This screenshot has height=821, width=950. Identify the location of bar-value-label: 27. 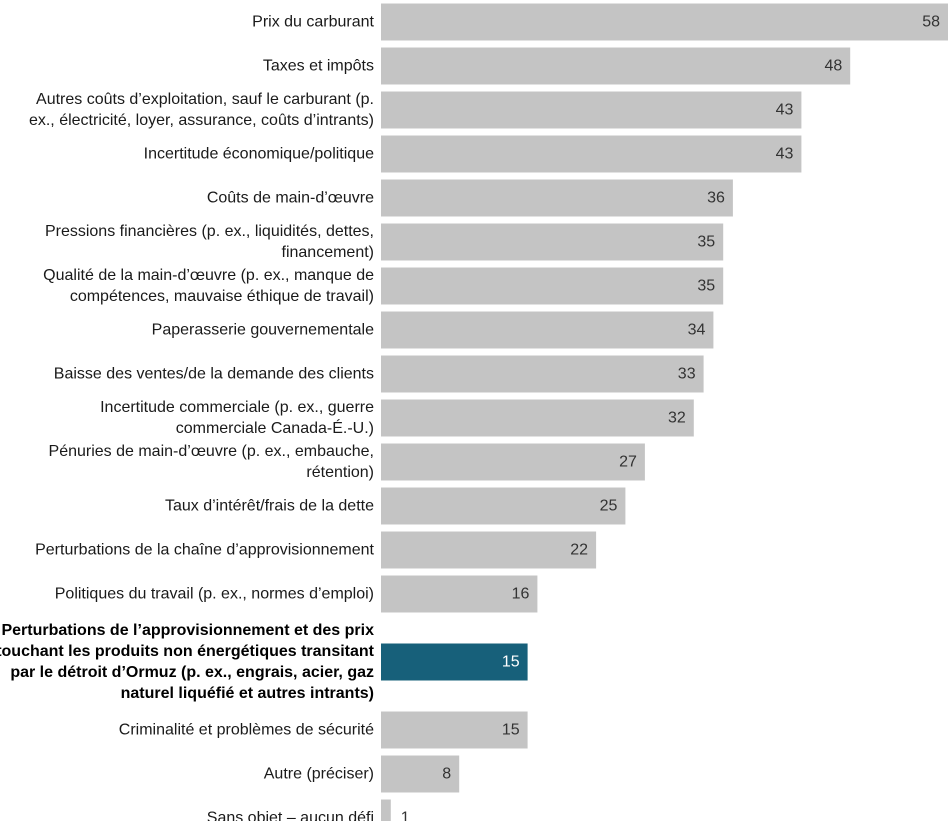
(628, 462).